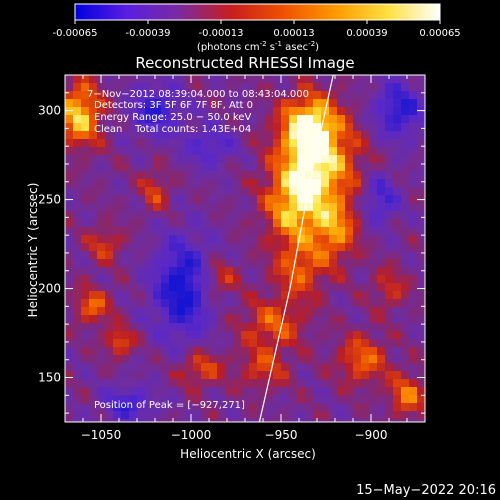  What do you see at coordinates (258, 46) in the screenshot?
I see `colorbar-unit-label: (photons cm-2 s-1 asec-2)` at bounding box center [258, 46].